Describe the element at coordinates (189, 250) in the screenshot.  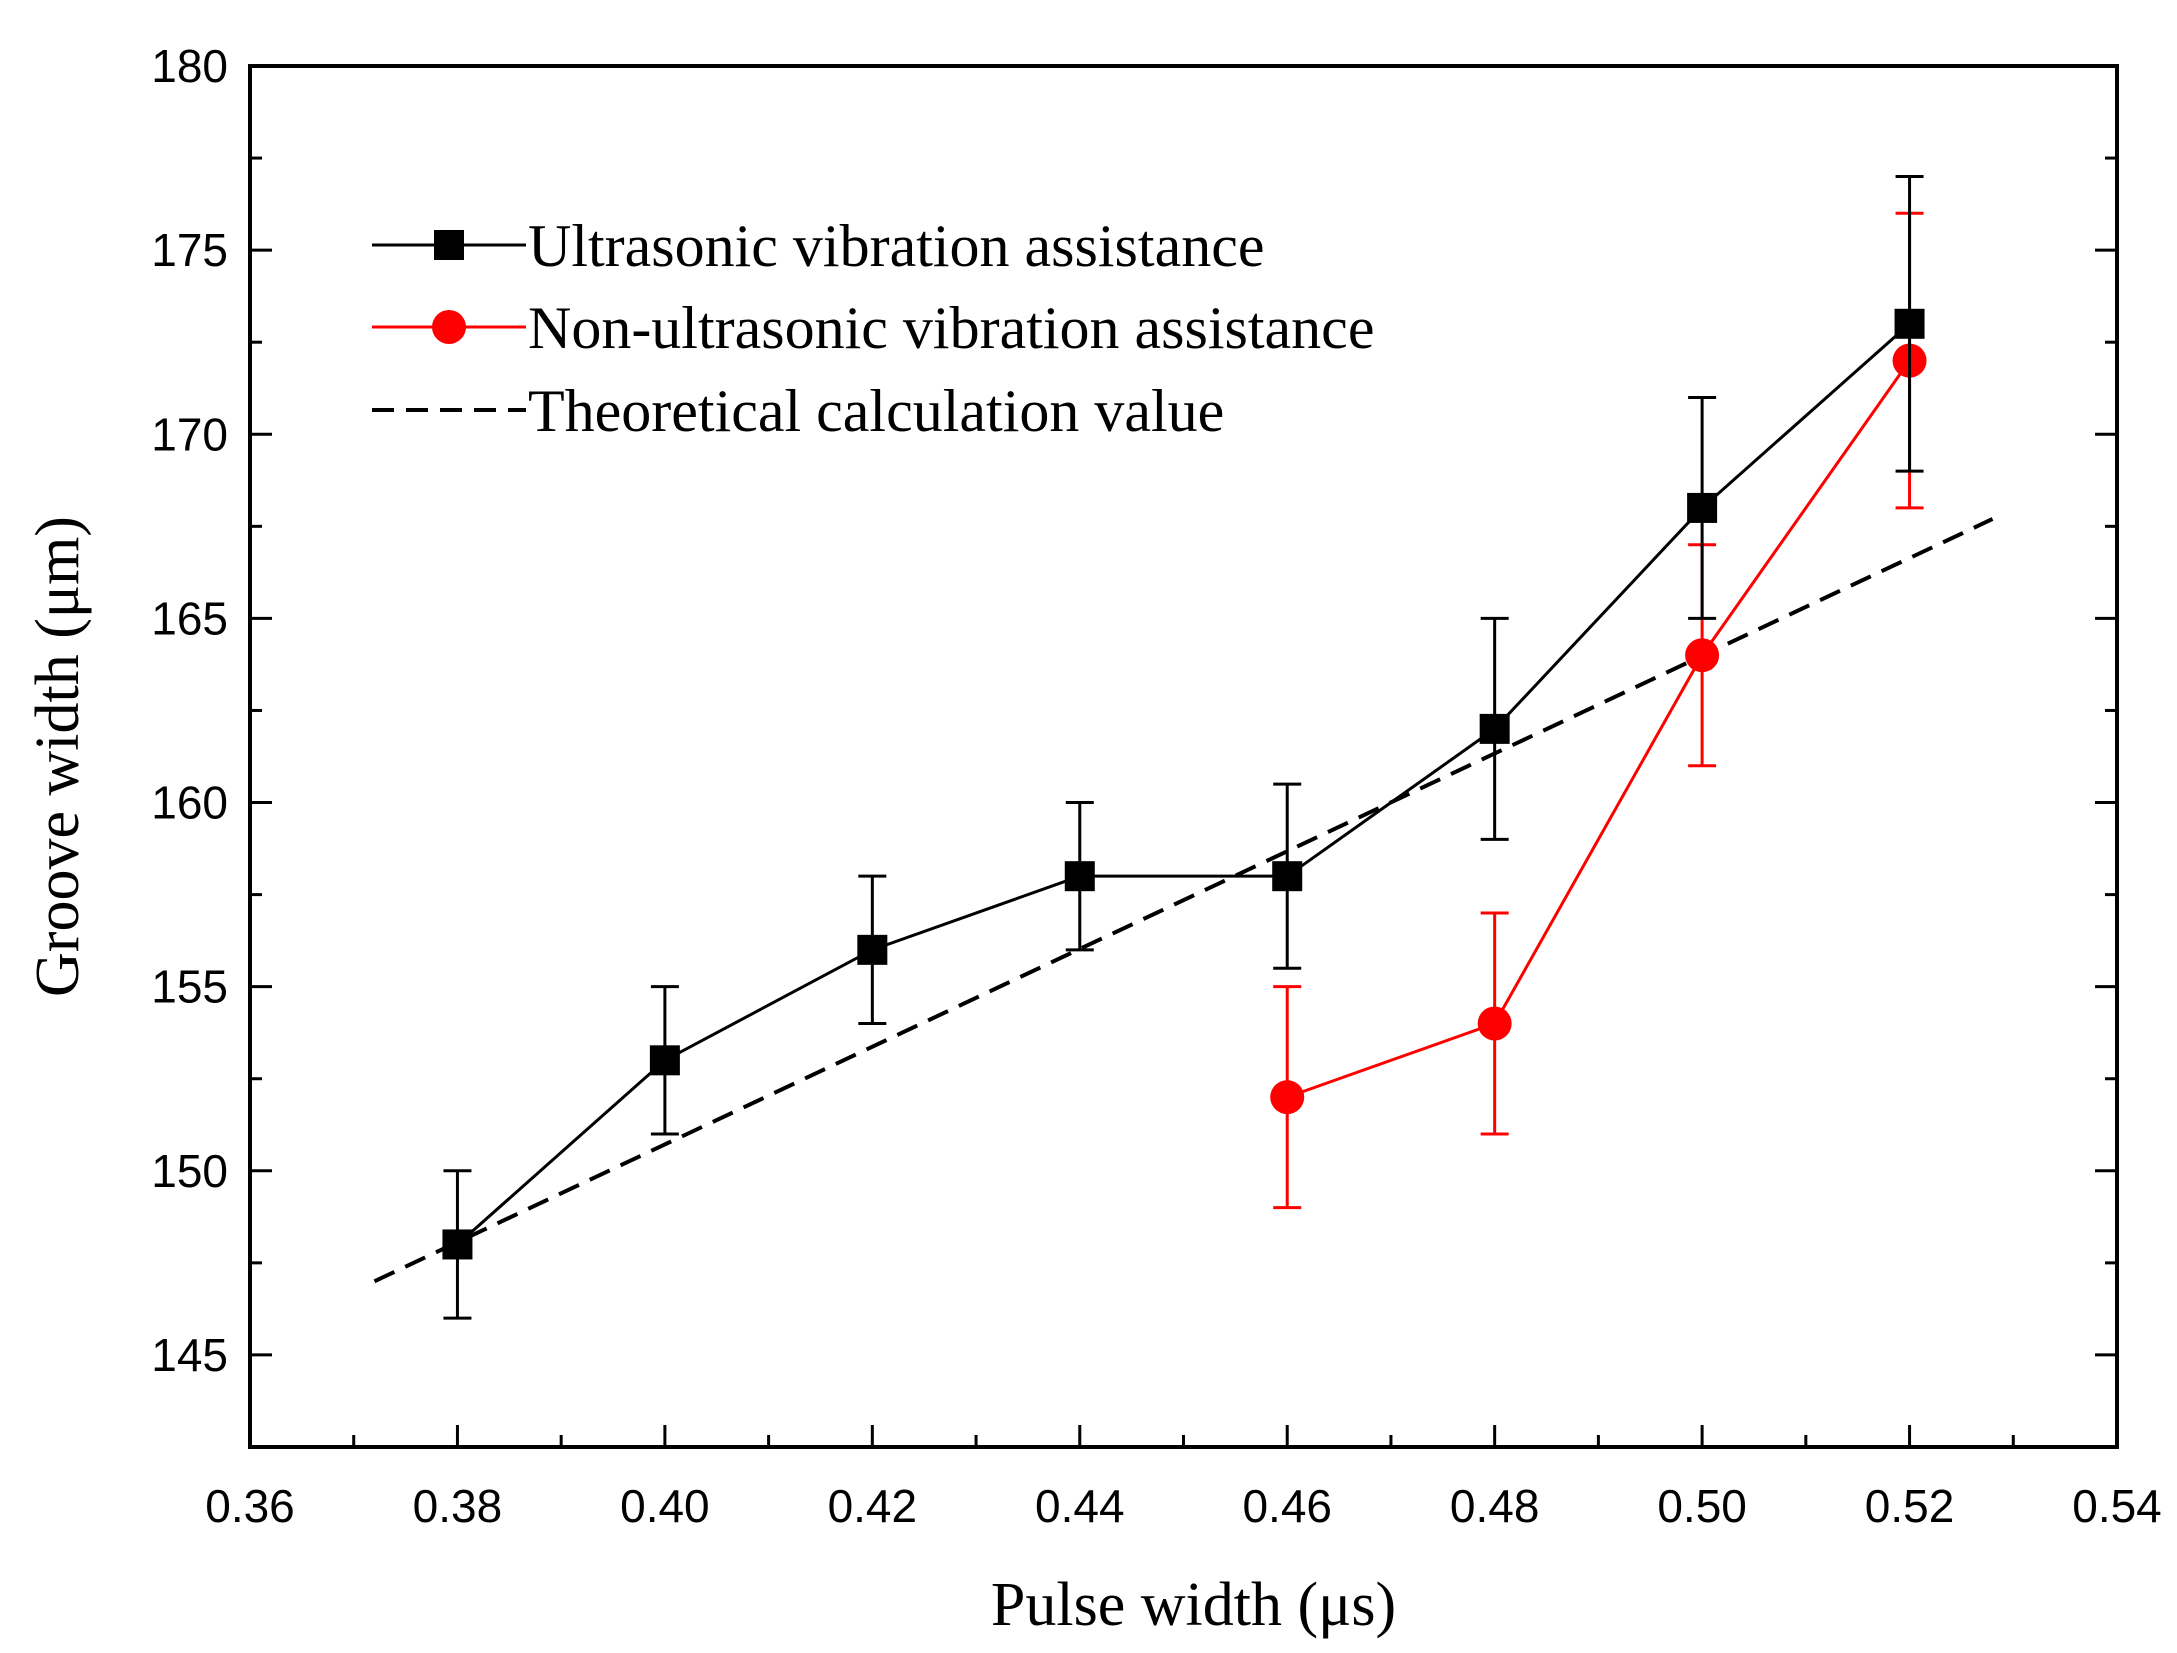
I see `y-tick-label: 175` at that location.